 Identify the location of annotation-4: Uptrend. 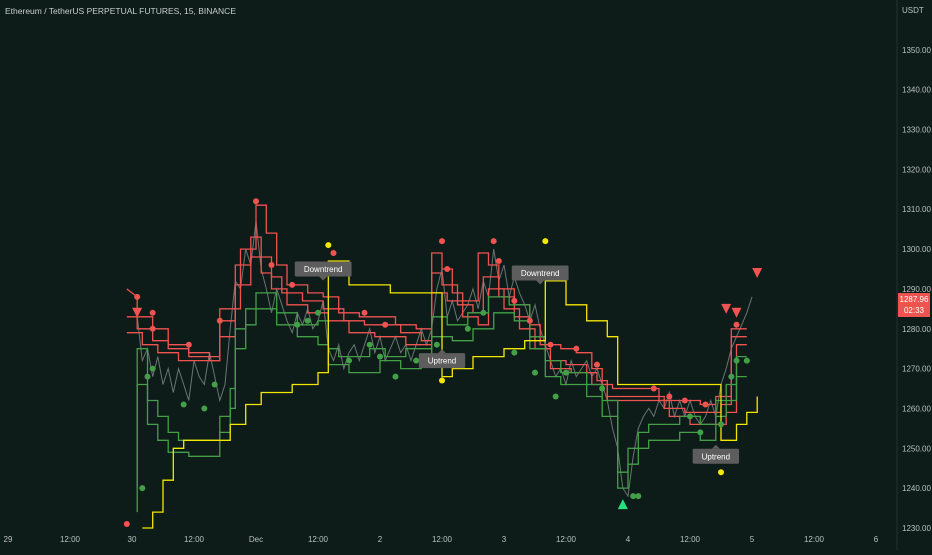
(716, 454).